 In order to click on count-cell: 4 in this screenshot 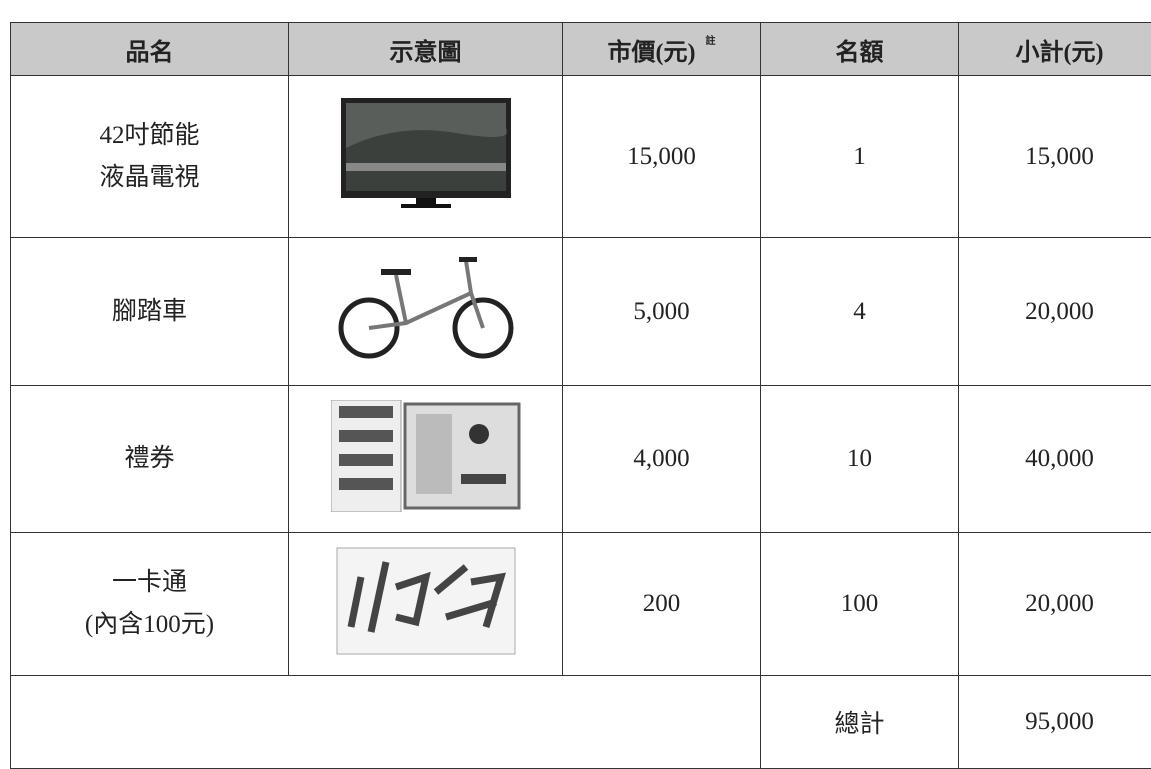, I will do `click(860, 312)`.